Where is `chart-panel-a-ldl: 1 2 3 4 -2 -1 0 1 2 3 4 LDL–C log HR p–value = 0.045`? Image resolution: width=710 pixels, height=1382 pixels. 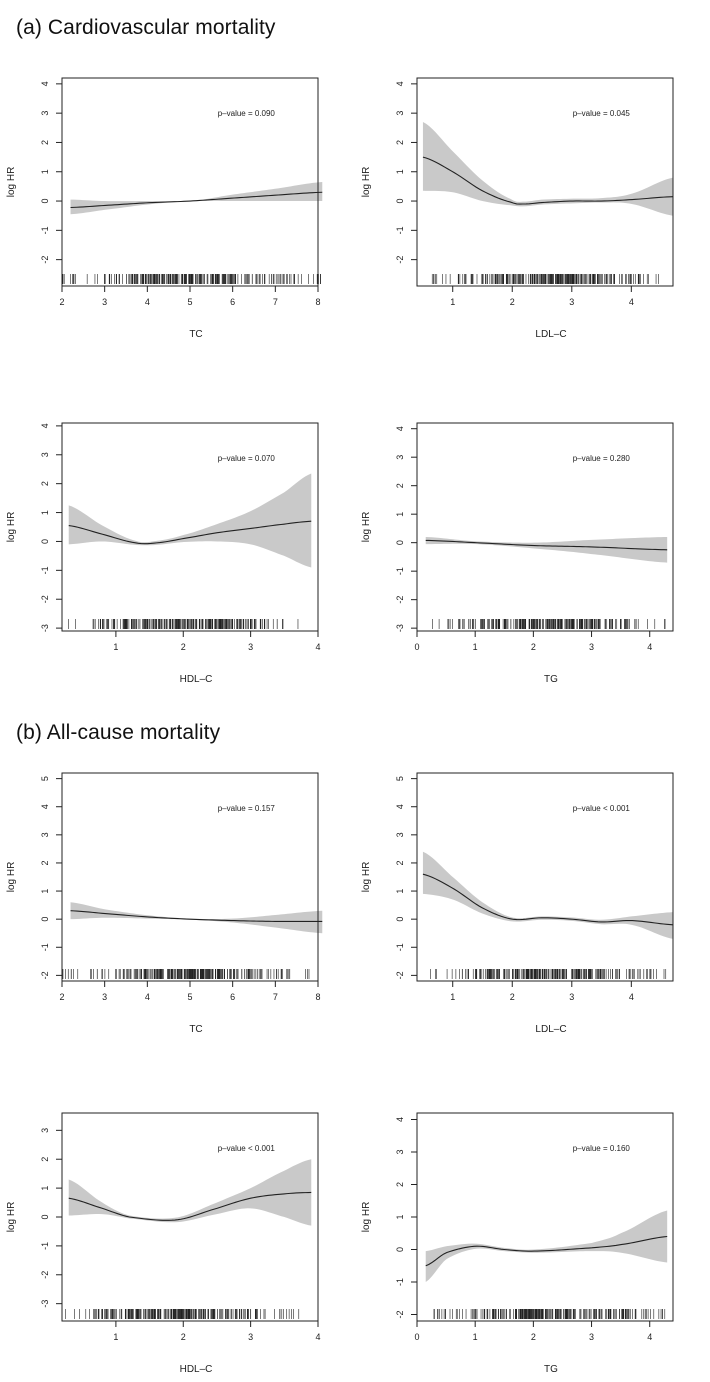 chart-panel-a-ldl: 1 2 3 4 -2 -1 0 1 2 3 4 LDL–C log HR p–value = 0.045 is located at coordinates (517, 208).